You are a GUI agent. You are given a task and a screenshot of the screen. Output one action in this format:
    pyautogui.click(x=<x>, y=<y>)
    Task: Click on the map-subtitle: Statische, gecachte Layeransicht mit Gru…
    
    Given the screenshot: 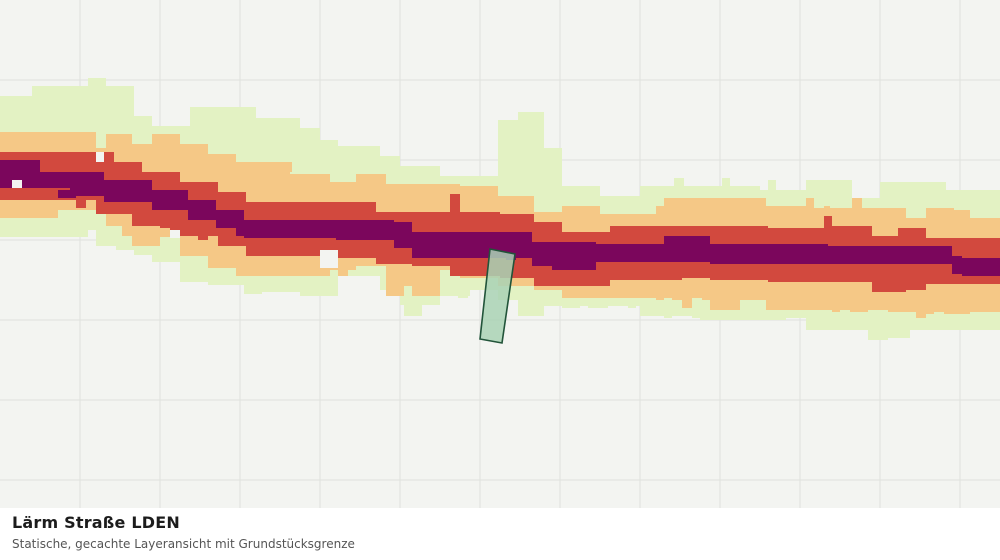 What is the action you would take?
    pyautogui.click(x=183, y=544)
    